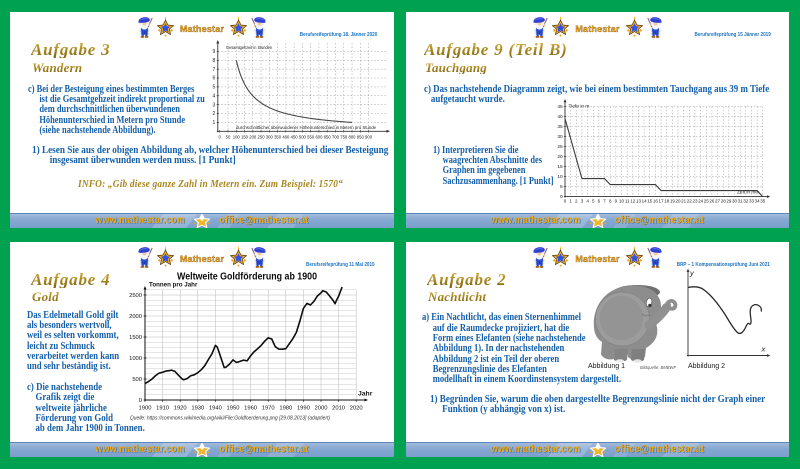 The image size is (800, 469). I want to click on svg-text: Zeit in min, so click(748, 192).